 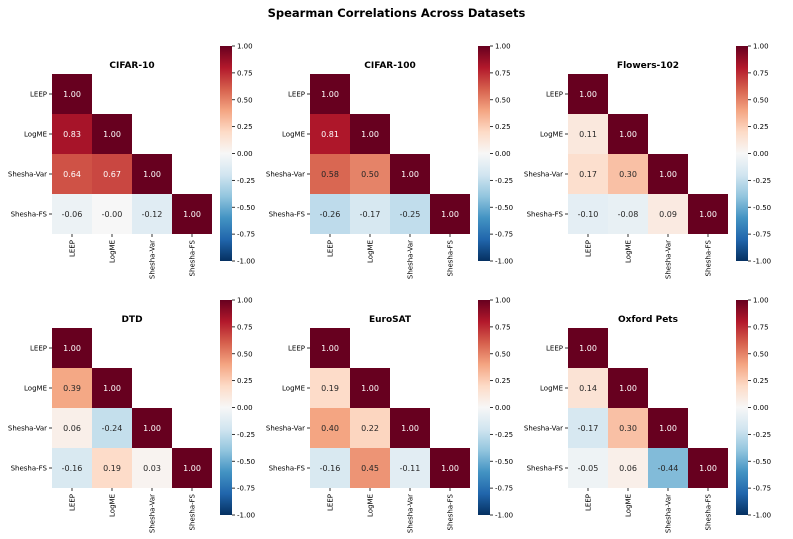 What do you see at coordinates (648, 66) in the screenshot?
I see `panel-title: Flowers-102` at bounding box center [648, 66].